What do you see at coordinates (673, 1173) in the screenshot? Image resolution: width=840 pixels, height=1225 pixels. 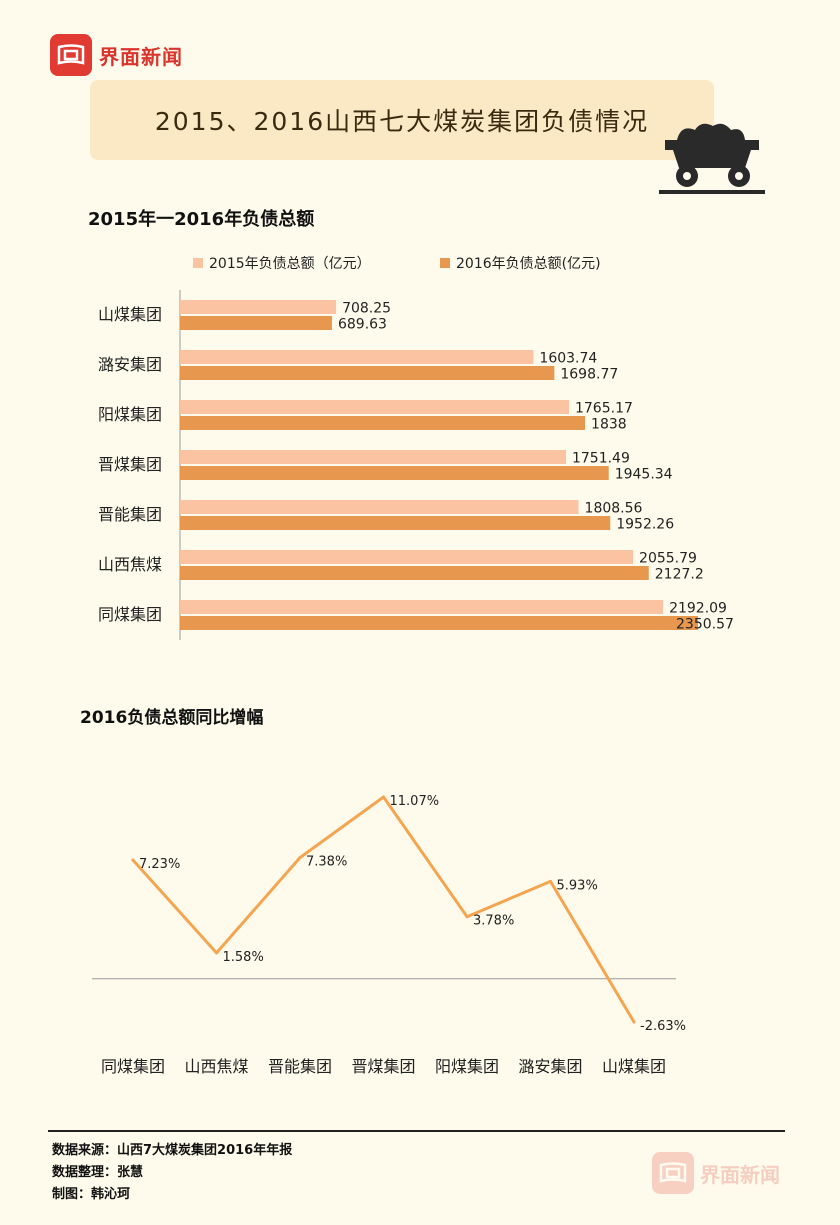 I see `watermark-logo-icon` at bounding box center [673, 1173].